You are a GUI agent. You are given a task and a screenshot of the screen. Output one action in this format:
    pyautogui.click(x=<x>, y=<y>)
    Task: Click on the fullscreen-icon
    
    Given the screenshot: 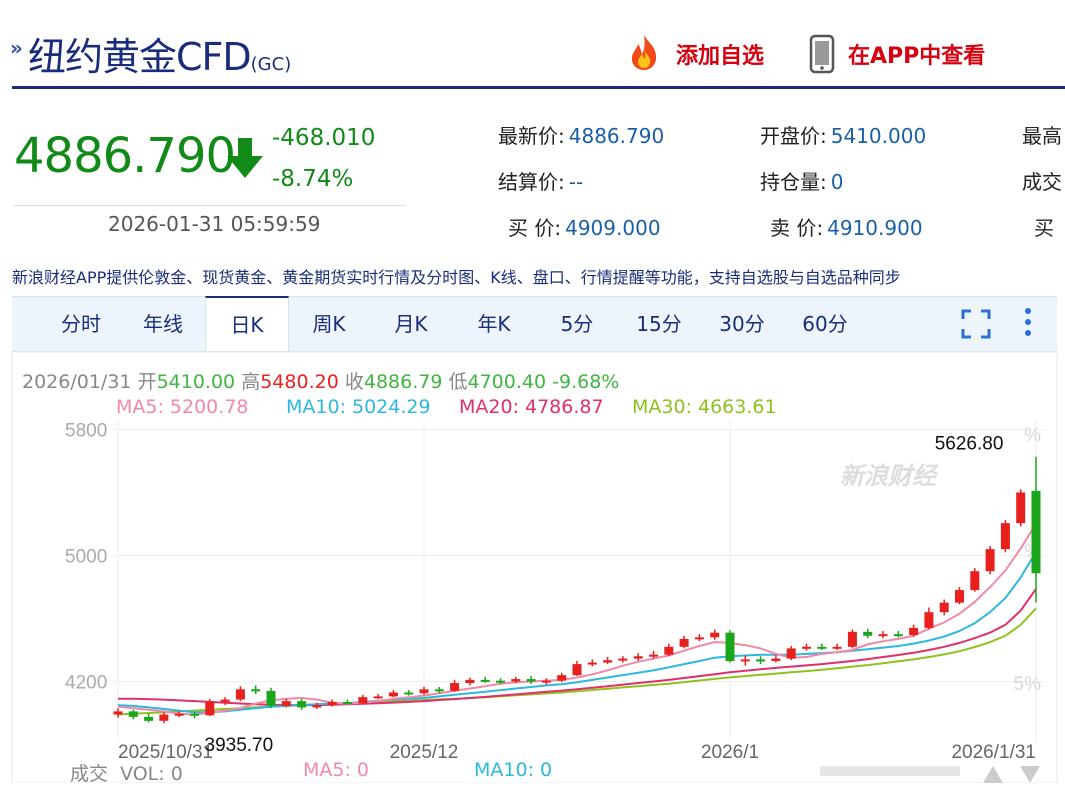 What is the action you would take?
    pyautogui.click(x=976, y=326)
    